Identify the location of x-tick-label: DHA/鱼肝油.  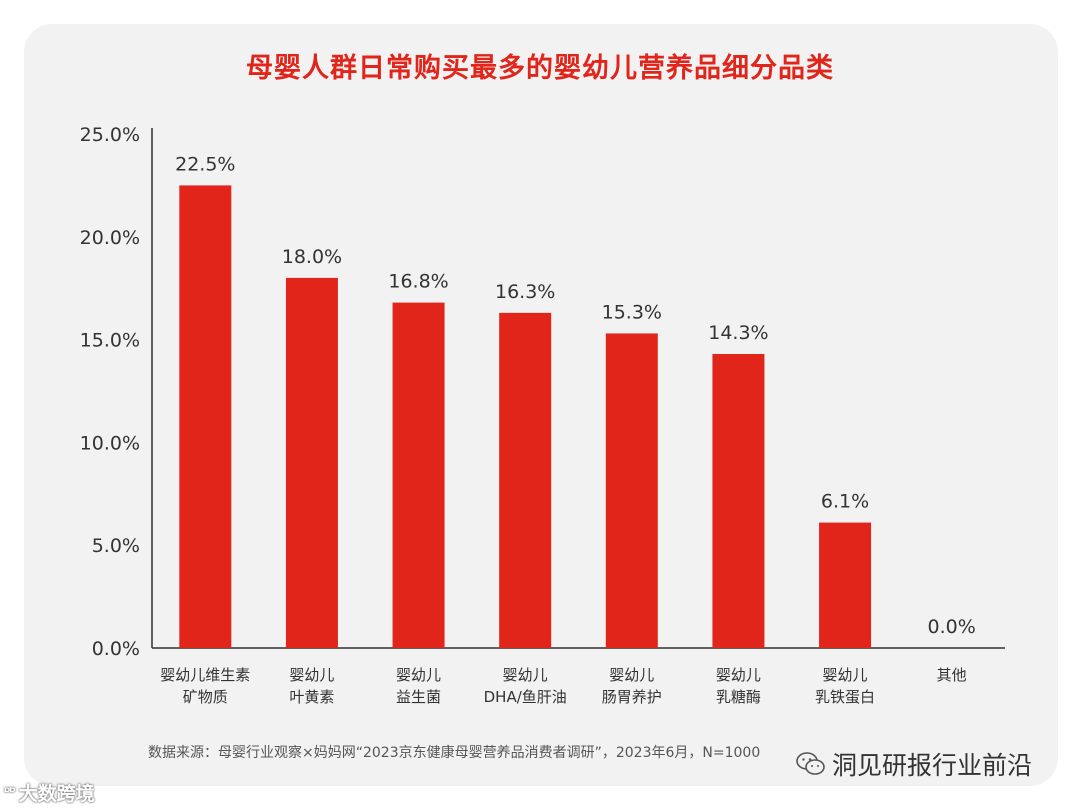
(525, 697).